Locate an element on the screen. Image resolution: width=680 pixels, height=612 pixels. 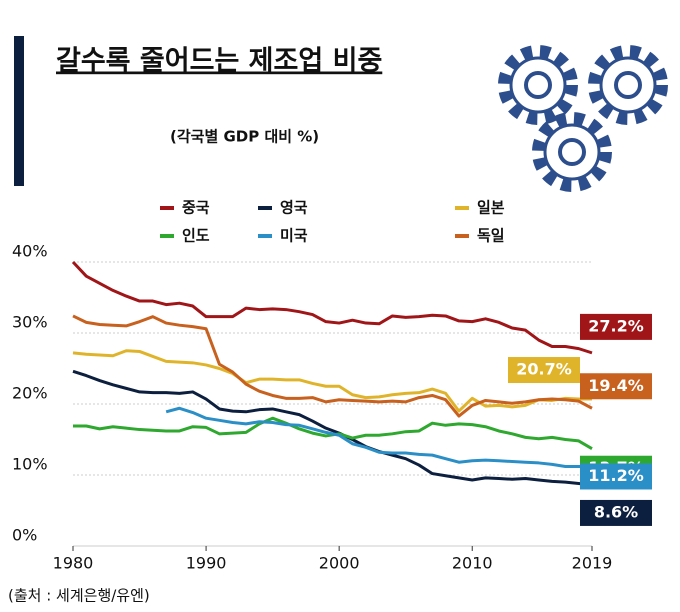
legend-label: 영국 is located at coordinates (294, 208).